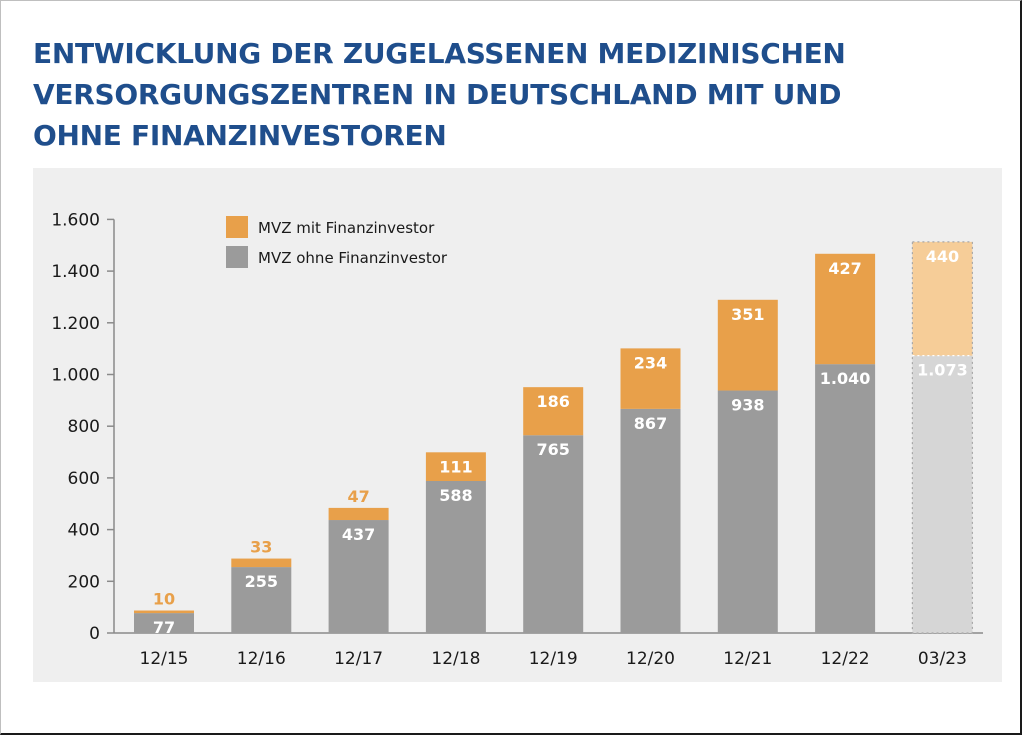 The width and height of the screenshot is (1024, 737). Describe the element at coordinates (94, 634) in the screenshot. I see `y-tick-label: 0` at that location.